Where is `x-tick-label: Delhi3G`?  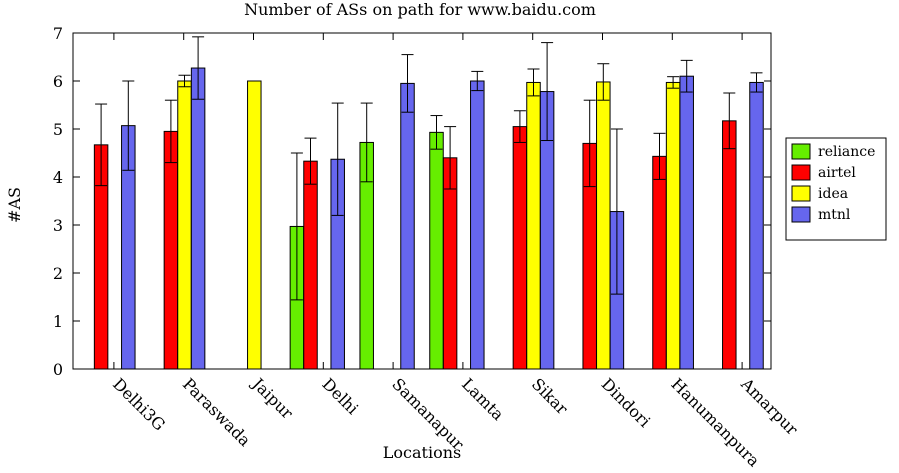
x-tick-label: Delhi3G is located at coordinates (139, 404).